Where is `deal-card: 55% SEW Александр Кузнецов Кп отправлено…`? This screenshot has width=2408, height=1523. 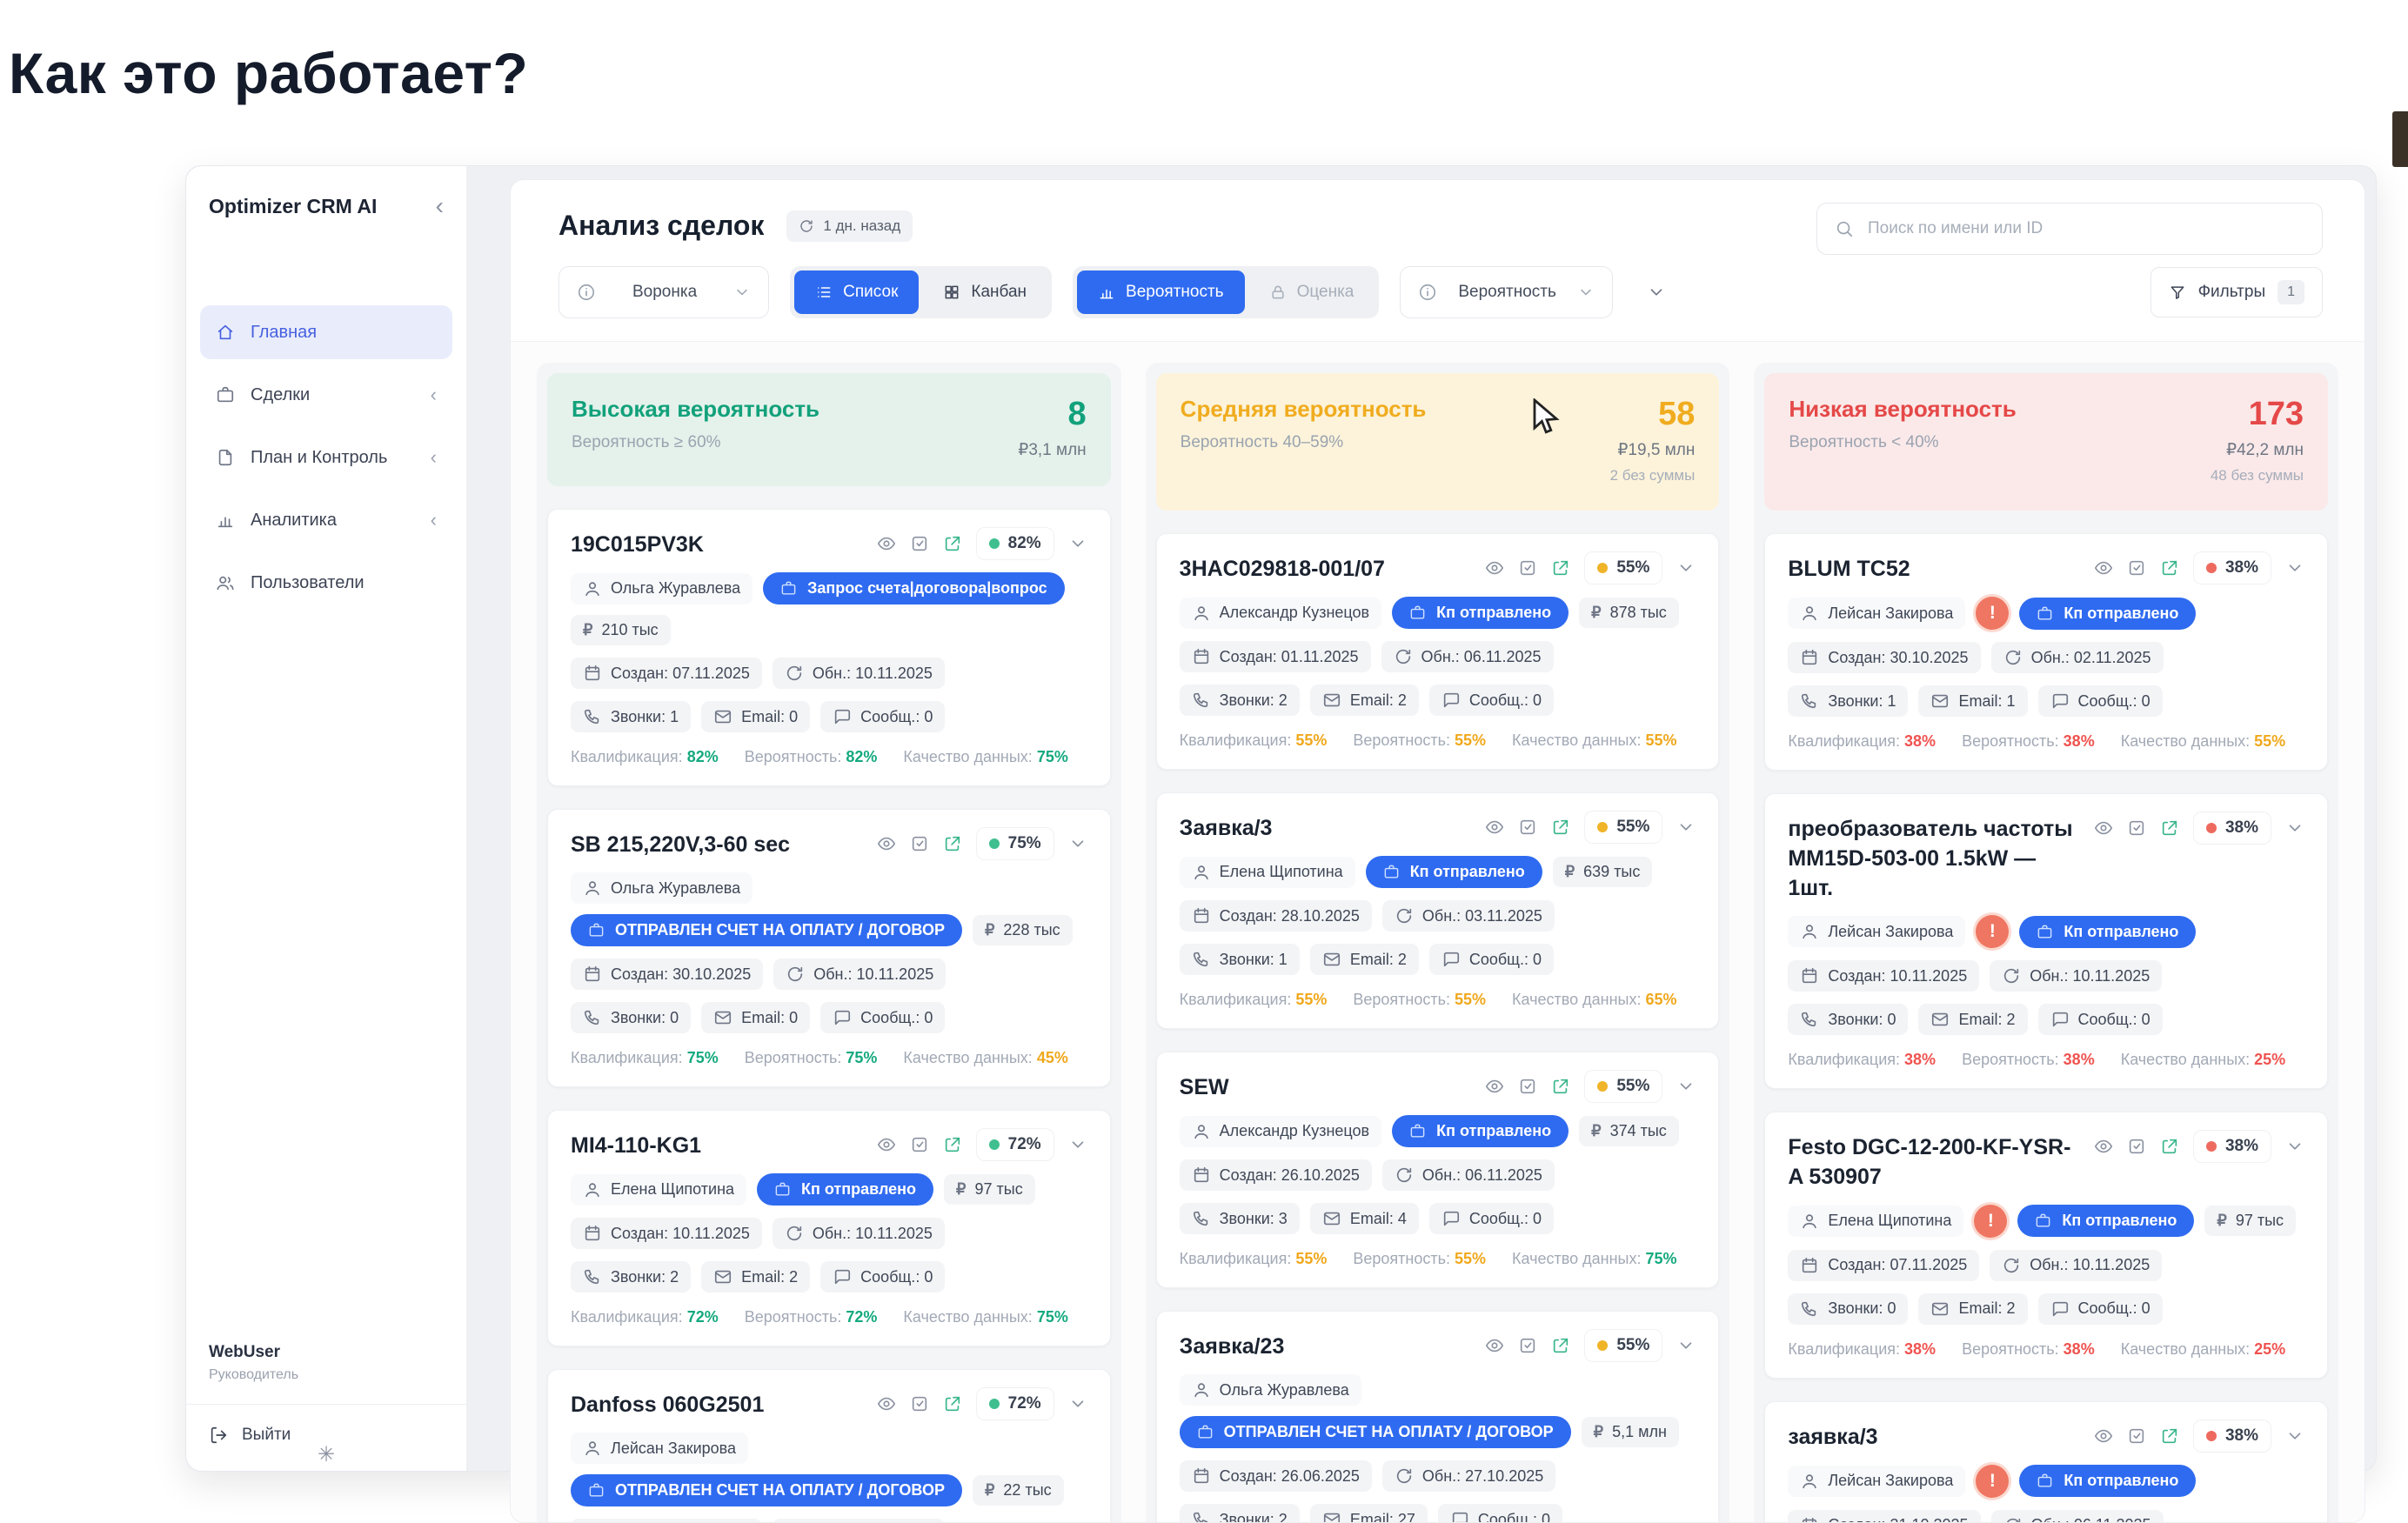 deal-card: 55% SEW Александр Кузнецов Кп отправлено… is located at coordinates (1437, 1170).